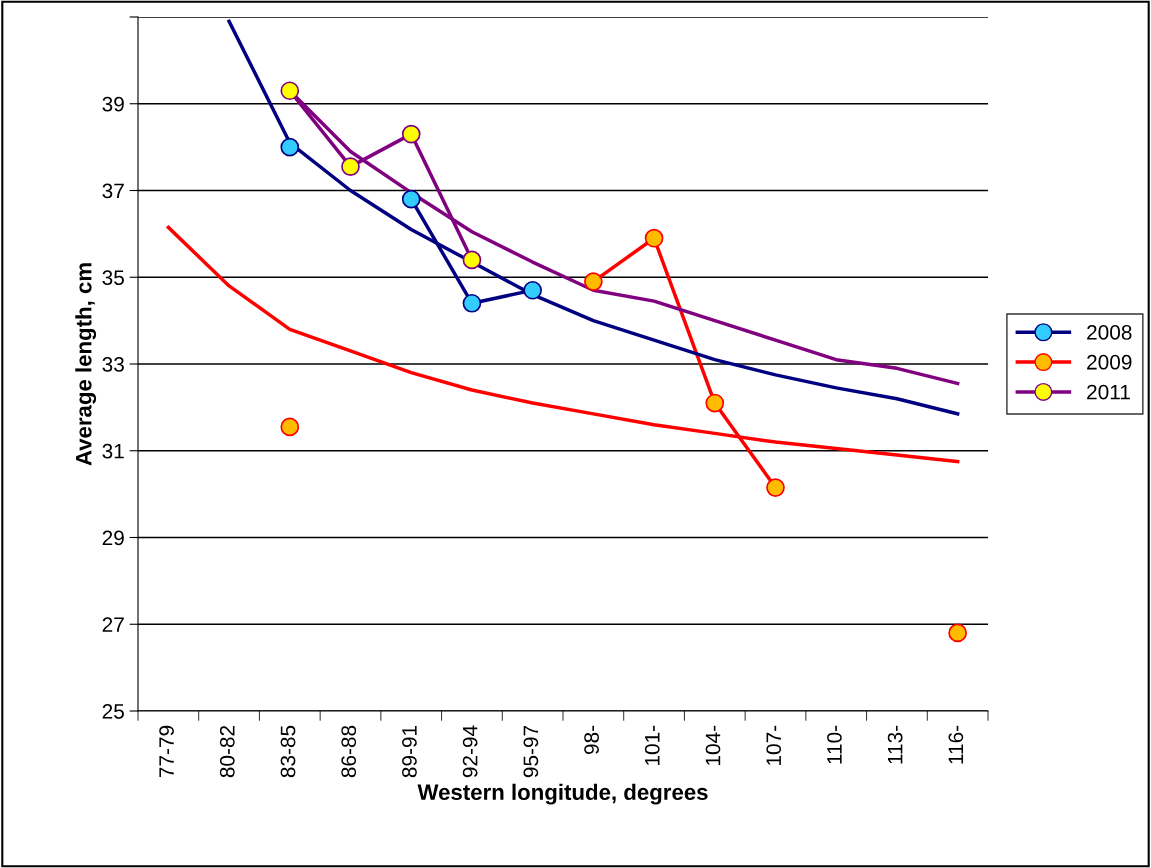 This screenshot has width=1151, height=868. I want to click on x-tick-label: 110-, so click(834, 744).